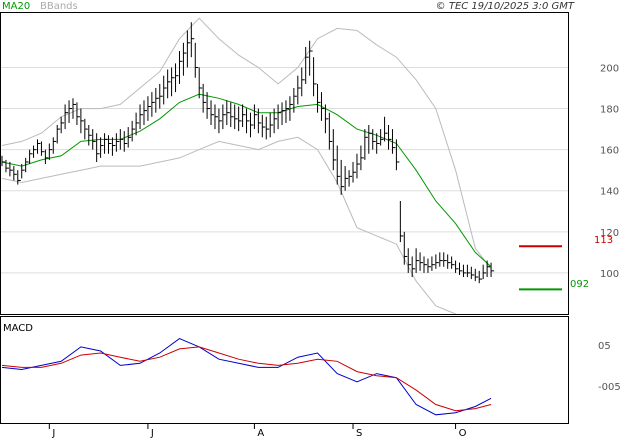 This screenshot has width=627, height=440. What do you see at coordinates (18, 328) in the screenshot?
I see `macd-title: MACD` at bounding box center [18, 328].